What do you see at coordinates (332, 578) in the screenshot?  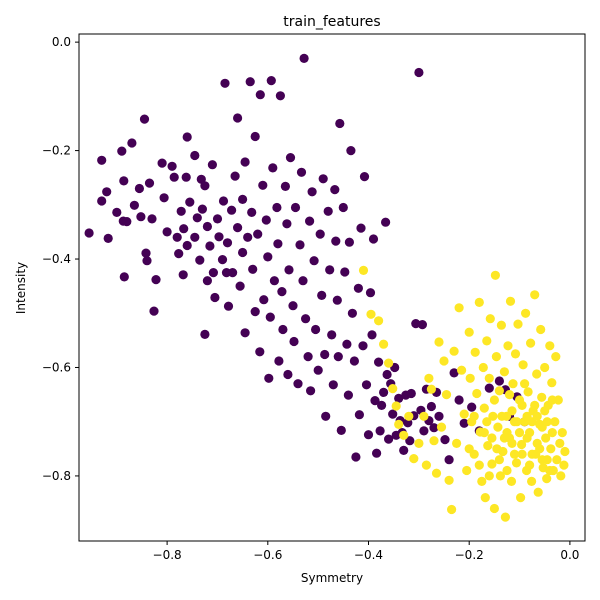 I see `x-axis-label: Symmetry` at bounding box center [332, 578].